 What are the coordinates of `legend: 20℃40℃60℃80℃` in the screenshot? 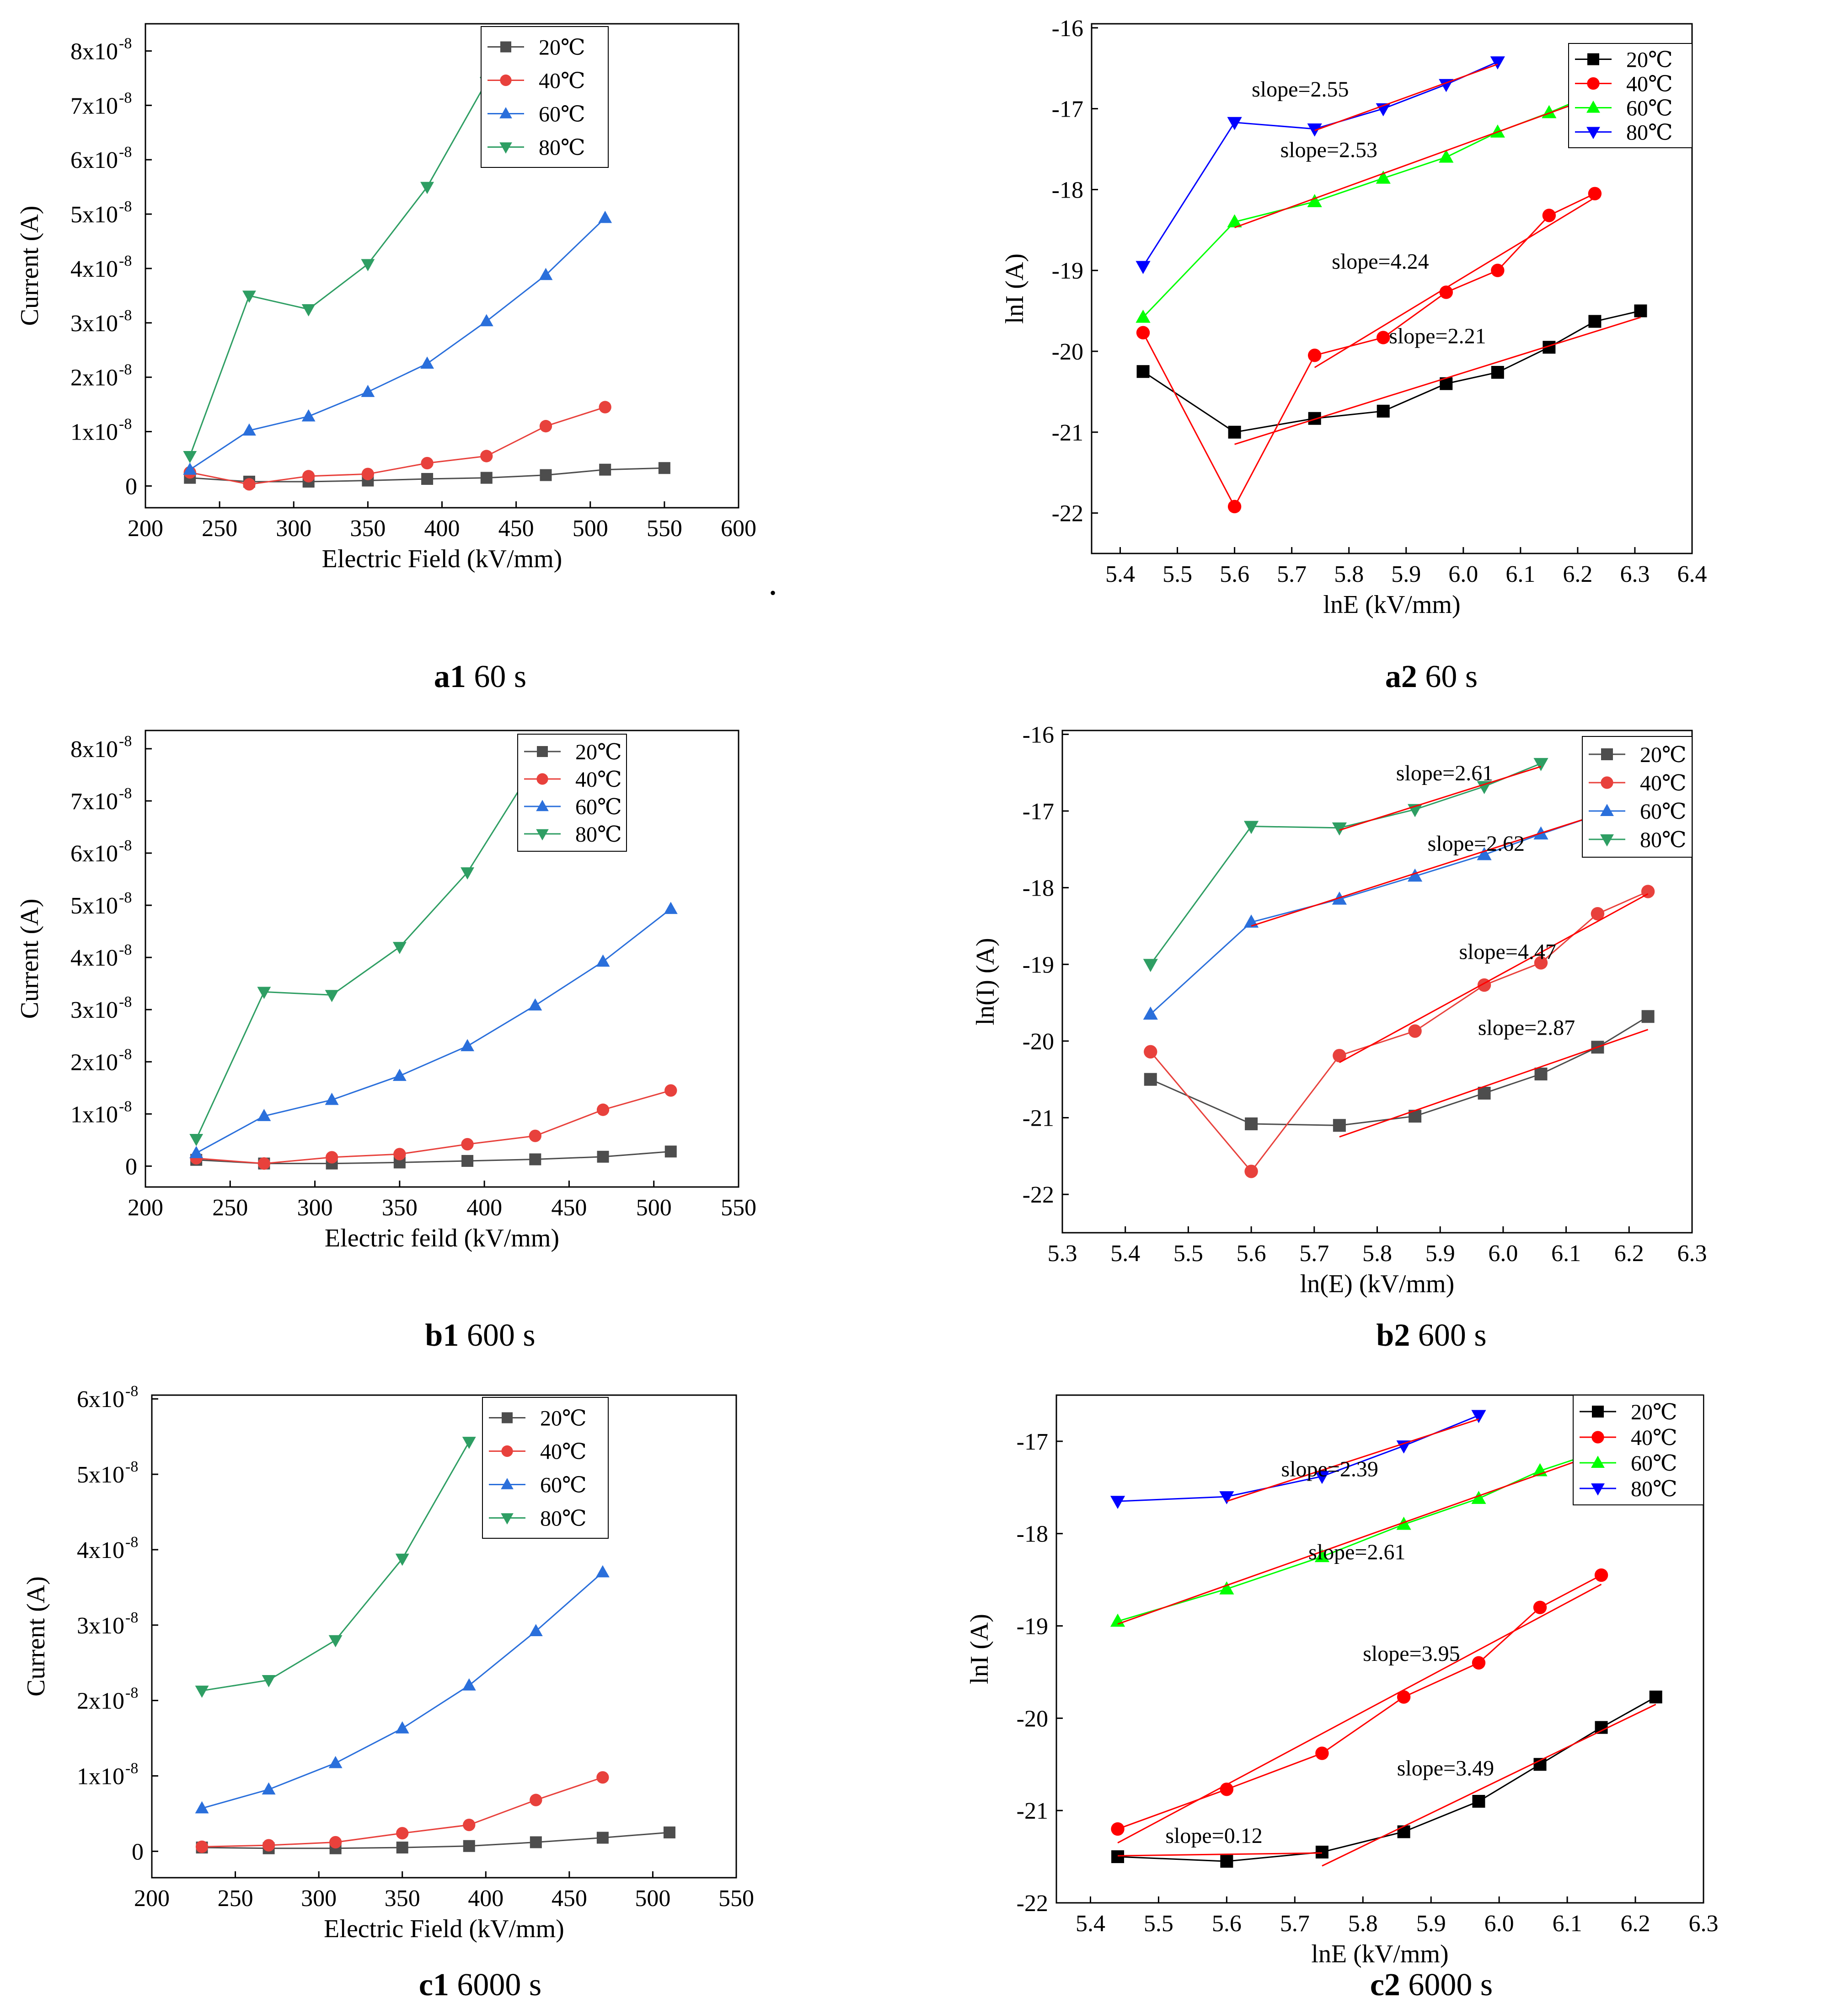 It's located at (1631, 95).